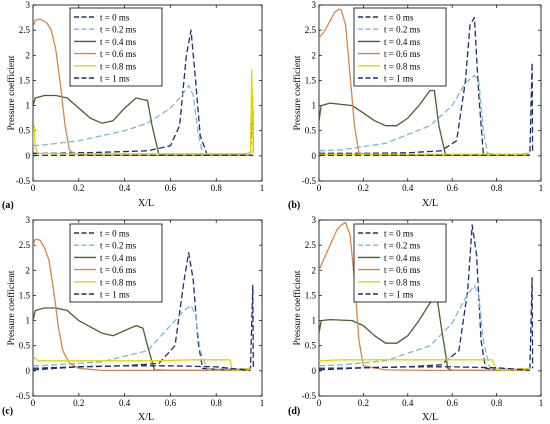 This screenshot has height=424, width=550. What do you see at coordinates (7, 411) in the screenshot?
I see `panel-label: (c)` at bounding box center [7, 411].